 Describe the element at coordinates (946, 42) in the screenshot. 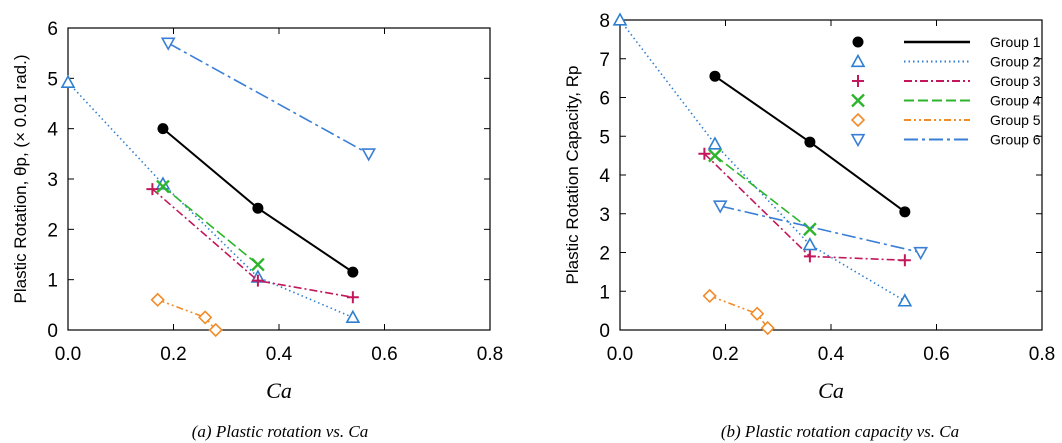

I see `legend-item: Group 1` at that location.